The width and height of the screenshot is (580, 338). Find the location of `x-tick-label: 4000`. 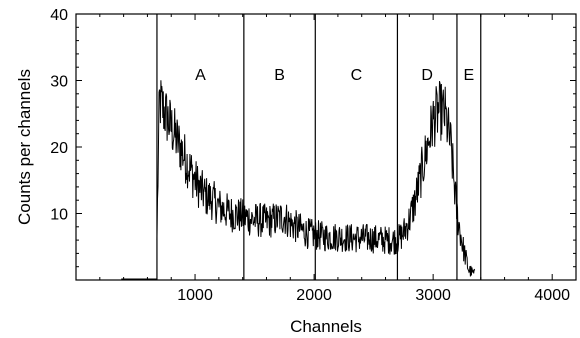

x-tick-label: 4000 is located at coordinates (552, 295).